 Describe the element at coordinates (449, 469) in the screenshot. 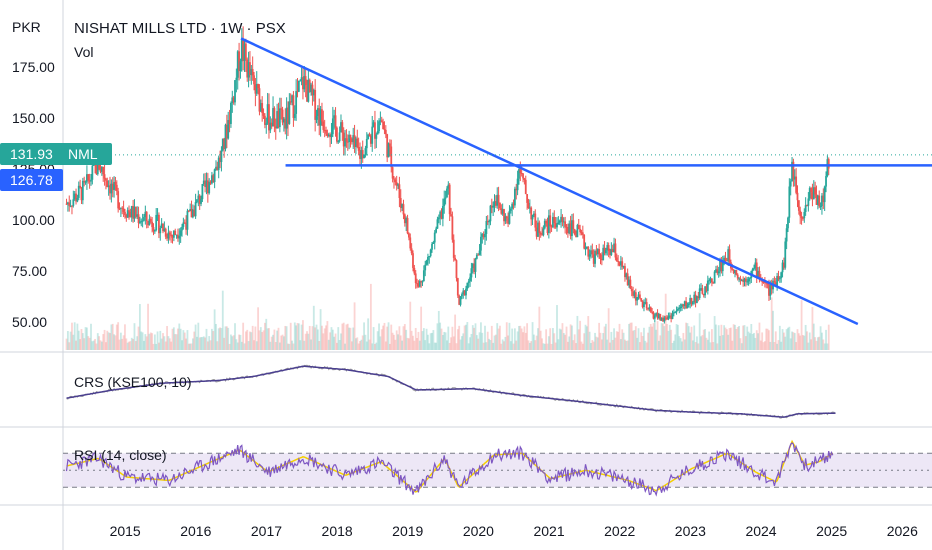

I see `rsi-line` at that location.